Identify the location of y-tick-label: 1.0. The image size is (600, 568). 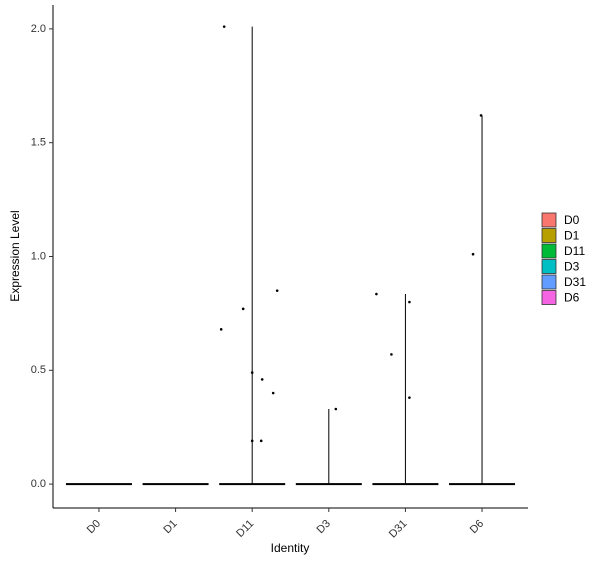
(38, 256).